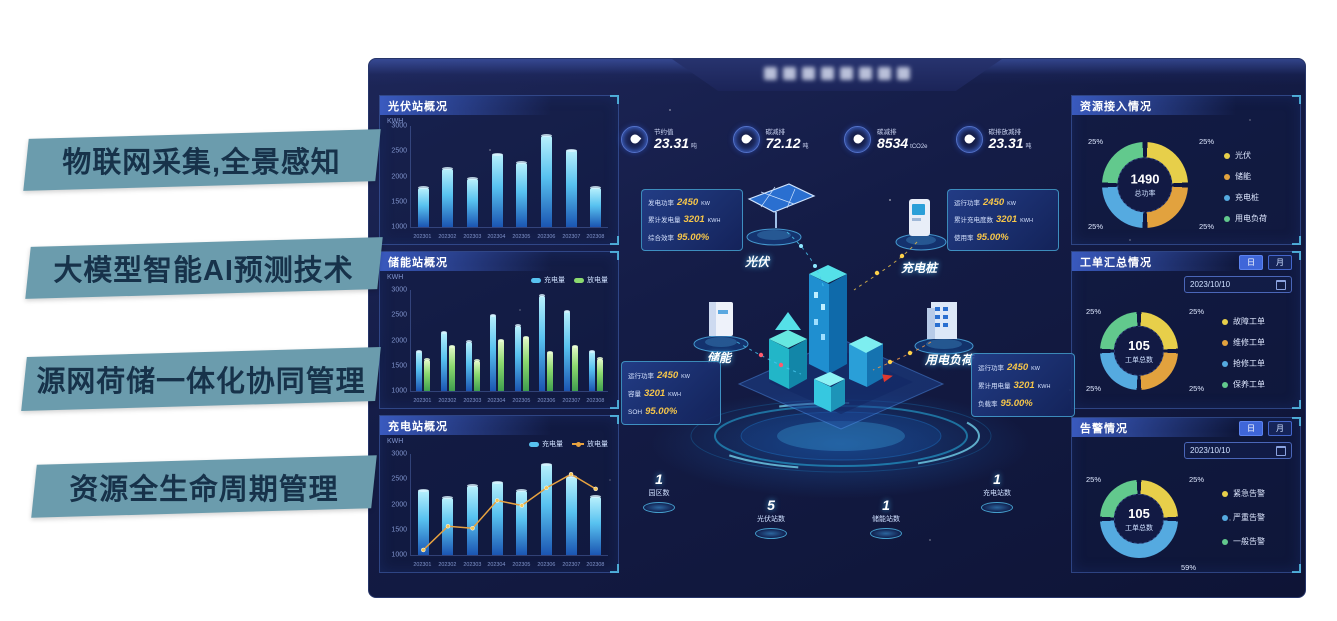 This screenshot has width=1337, height=621. What do you see at coordinates (1145, 194) in the screenshot?
I see `donut-center-label: 总功率` at bounding box center [1145, 194].